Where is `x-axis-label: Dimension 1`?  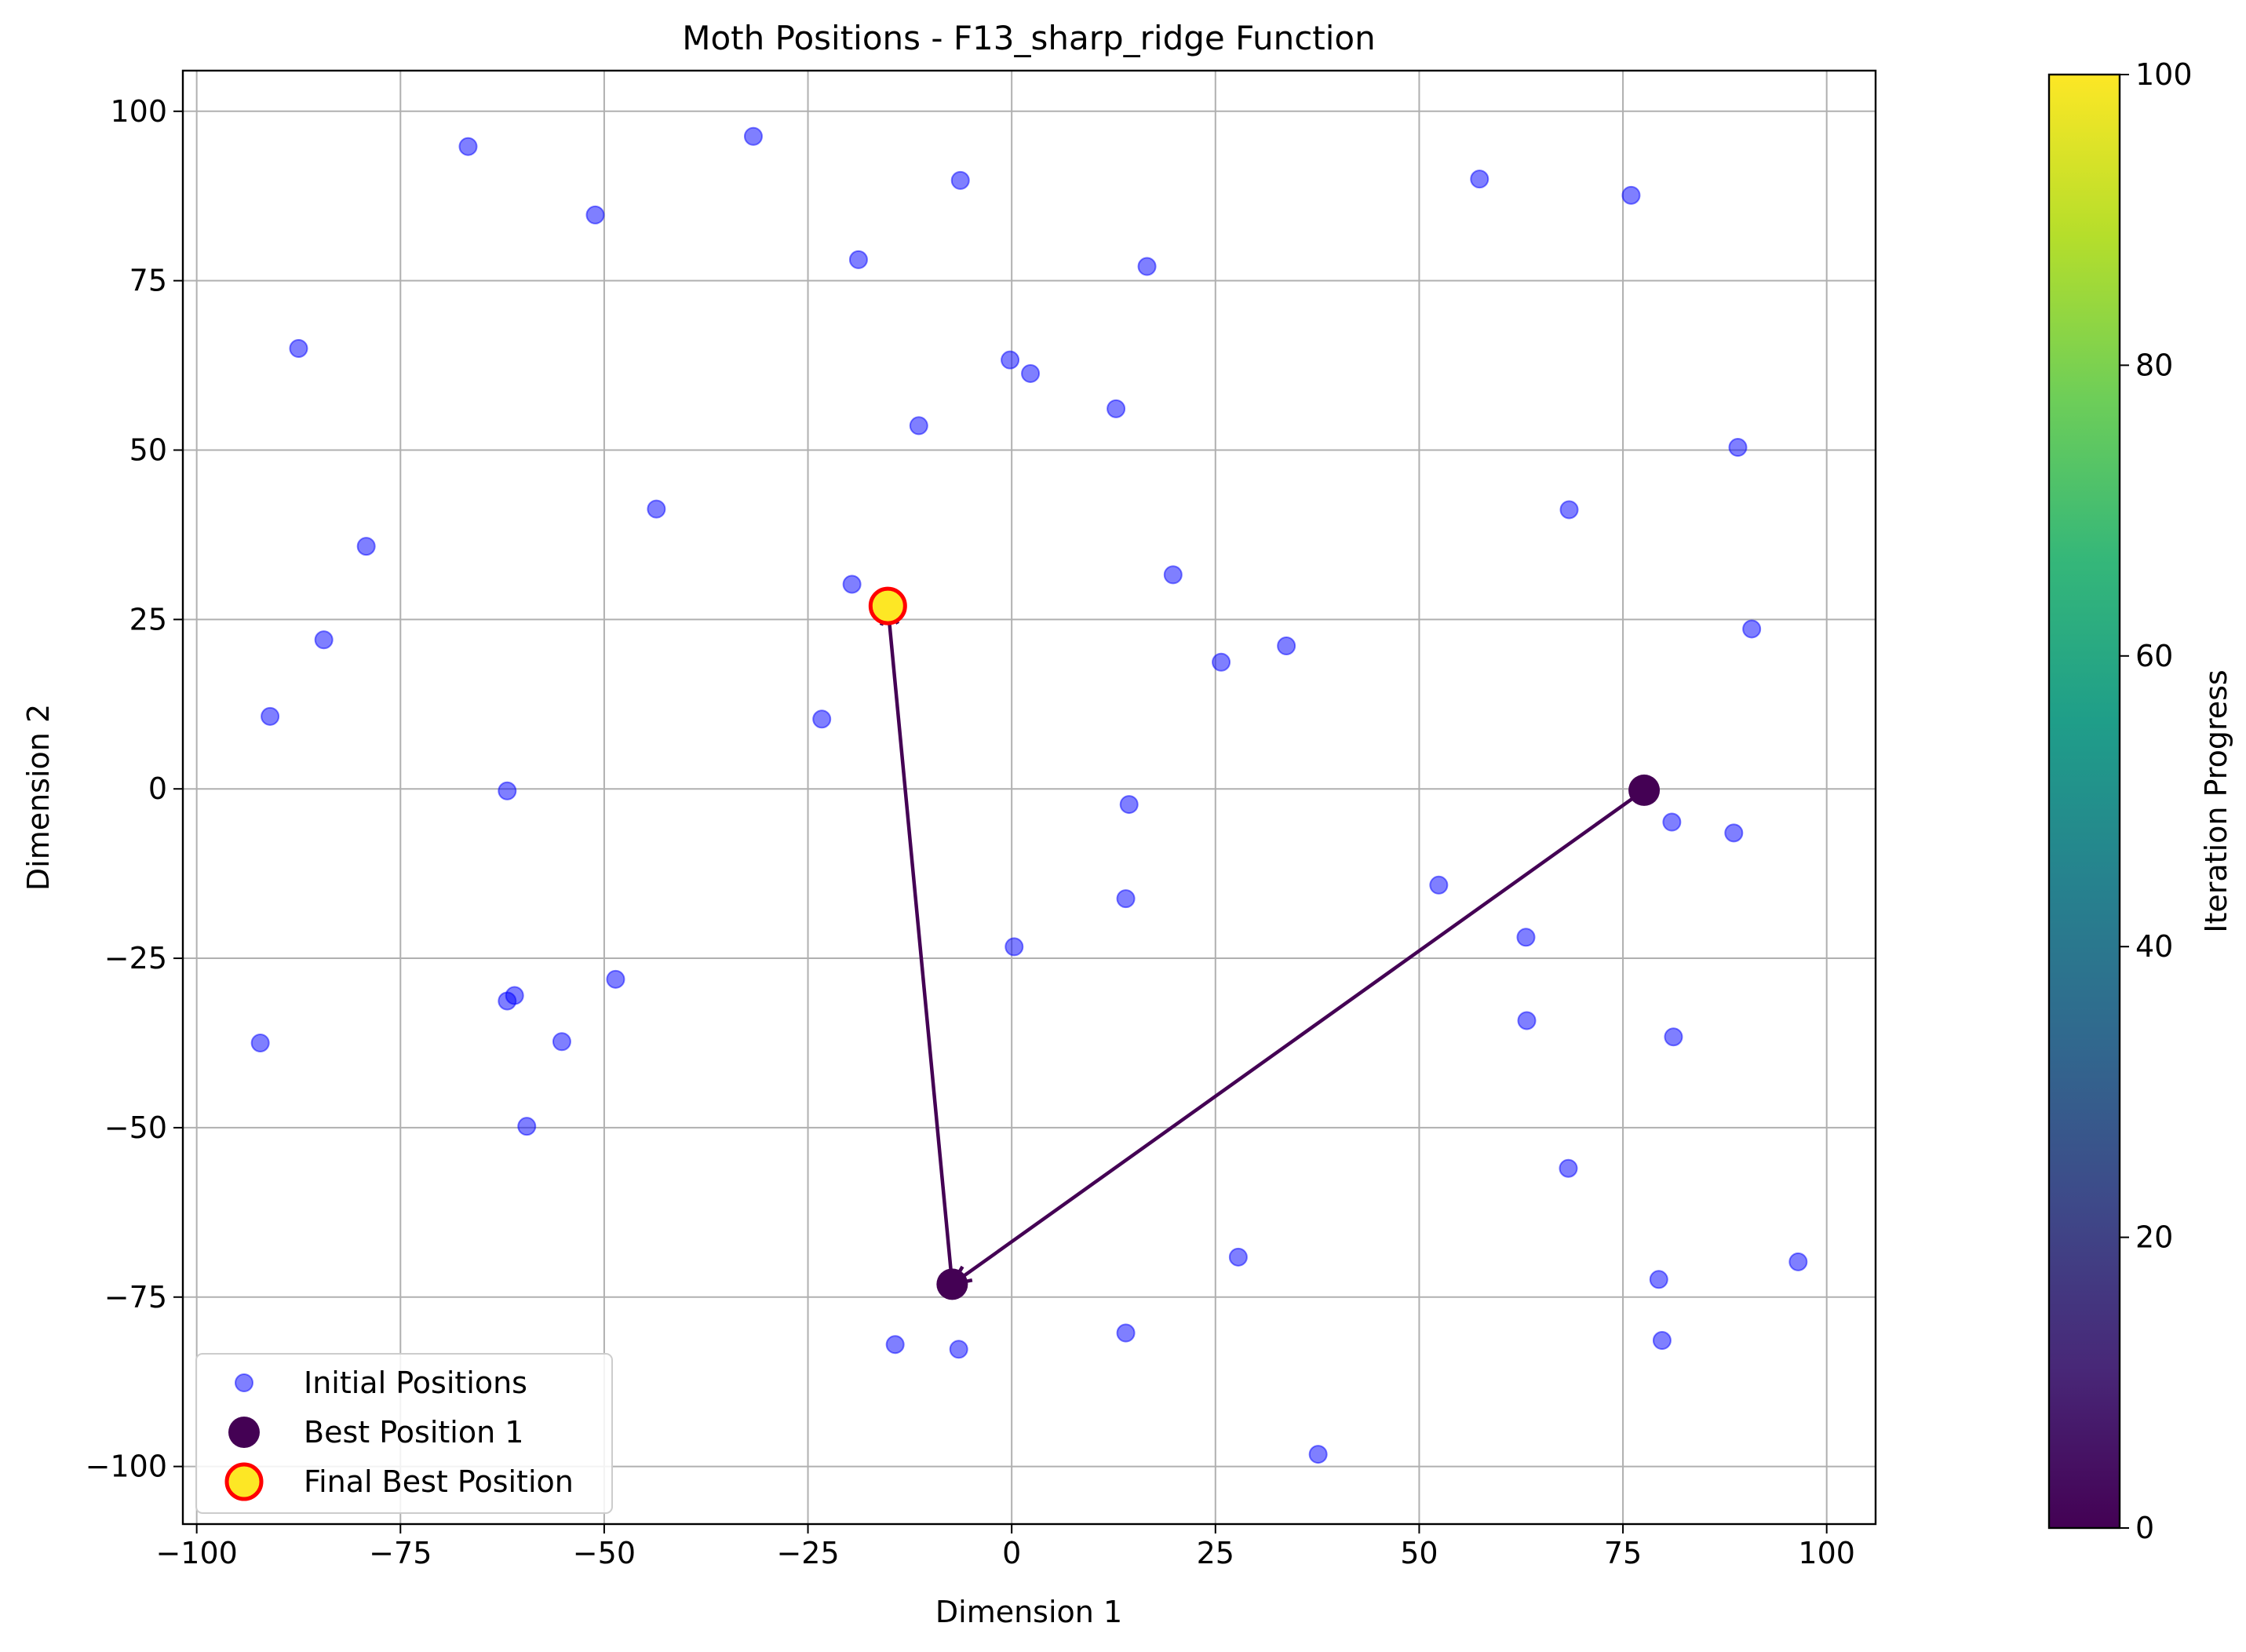
x-axis-label: Dimension 1 is located at coordinates (1028, 1612).